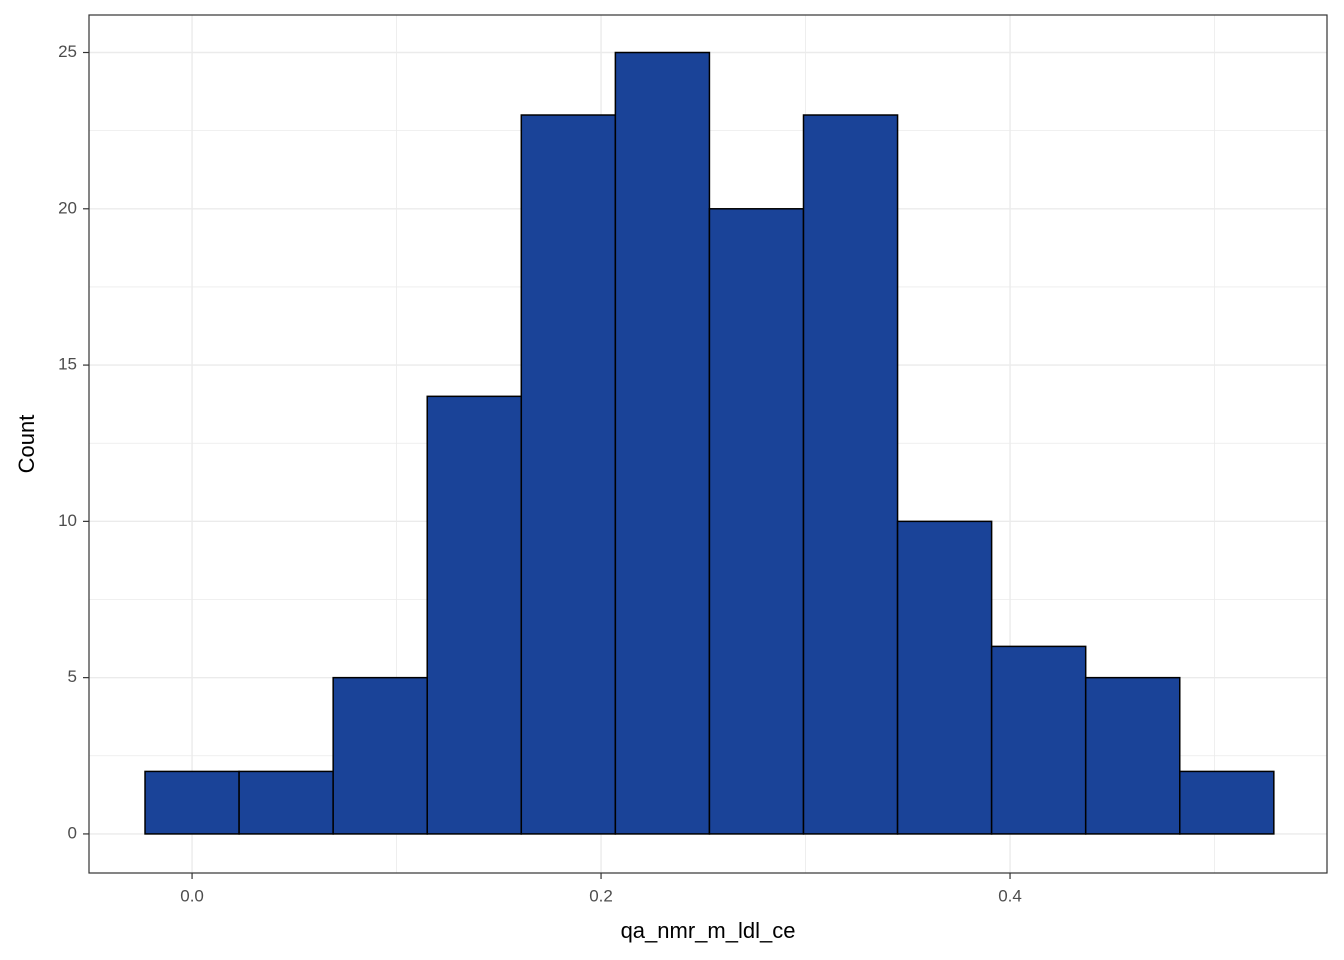  What do you see at coordinates (67, 364) in the screenshot?
I see `y-tick-label: 15` at bounding box center [67, 364].